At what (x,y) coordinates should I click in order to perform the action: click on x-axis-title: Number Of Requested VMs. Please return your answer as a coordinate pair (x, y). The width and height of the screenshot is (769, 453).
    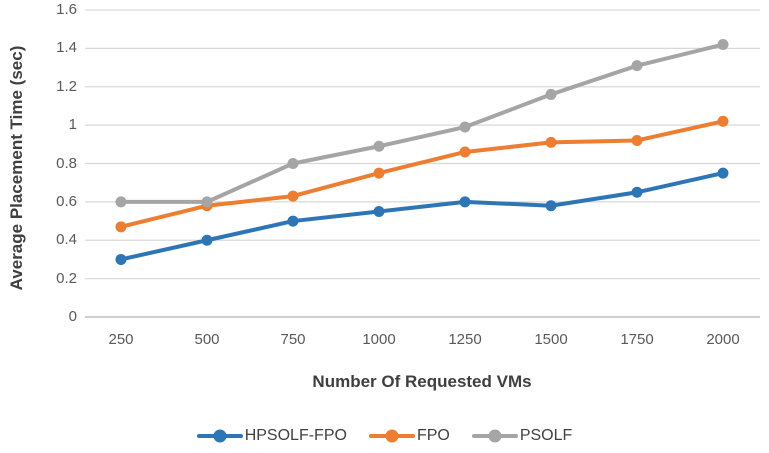
    Looking at the image, I should click on (422, 381).